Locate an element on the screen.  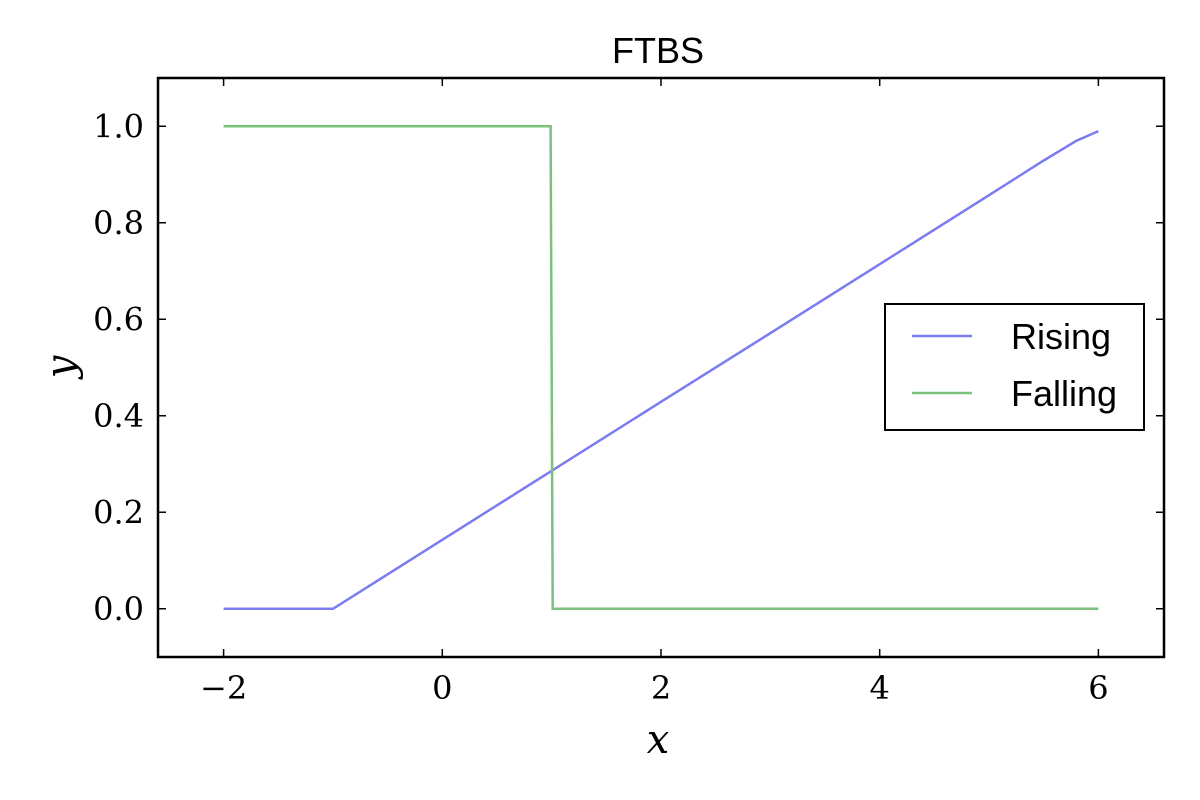
x-tick-label: 2 is located at coordinates (661, 688).